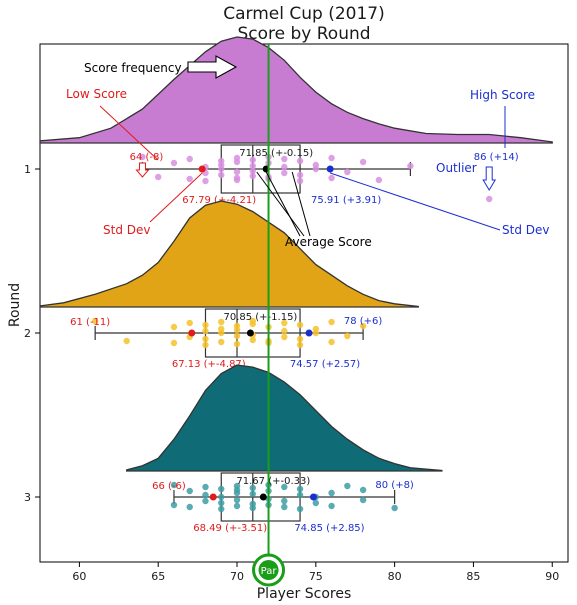  What do you see at coordinates (27, 497) in the screenshot?
I see `y-tick-label: 3` at bounding box center [27, 497].